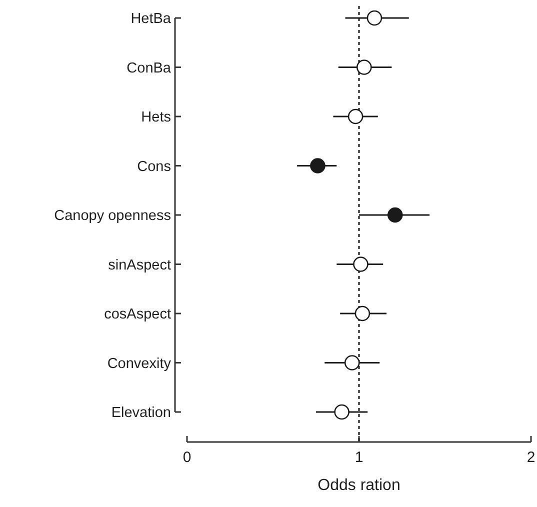 Image resolution: width=537 pixels, height=507 pixels. What do you see at coordinates (141, 413) in the screenshot?
I see `y-tick-label: Elevation` at bounding box center [141, 413].